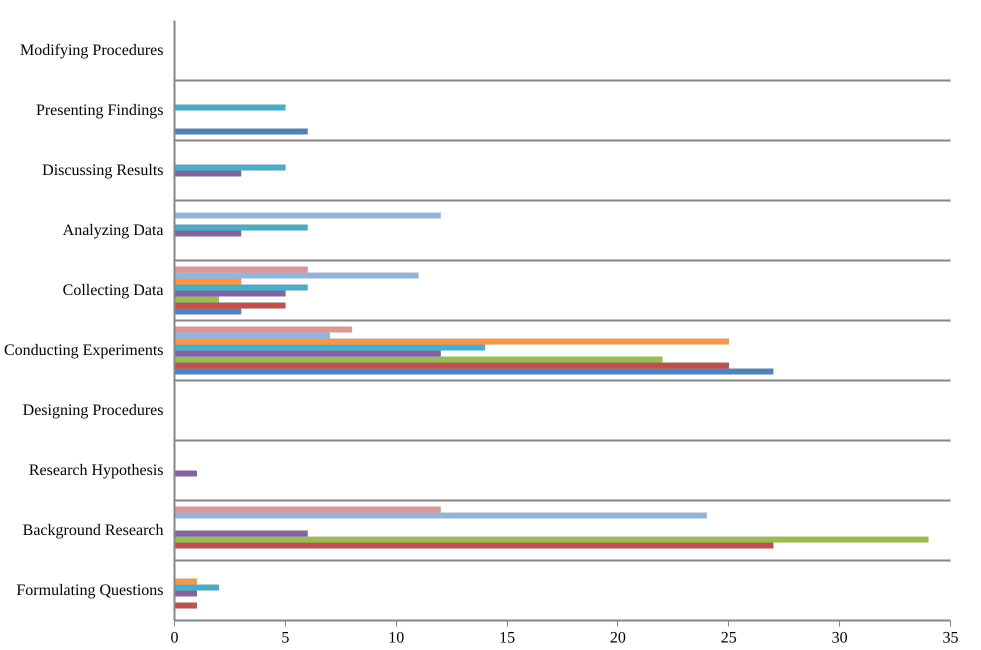  What do you see at coordinates (174, 638) in the screenshot?
I see `x-tick-label: 0` at bounding box center [174, 638].